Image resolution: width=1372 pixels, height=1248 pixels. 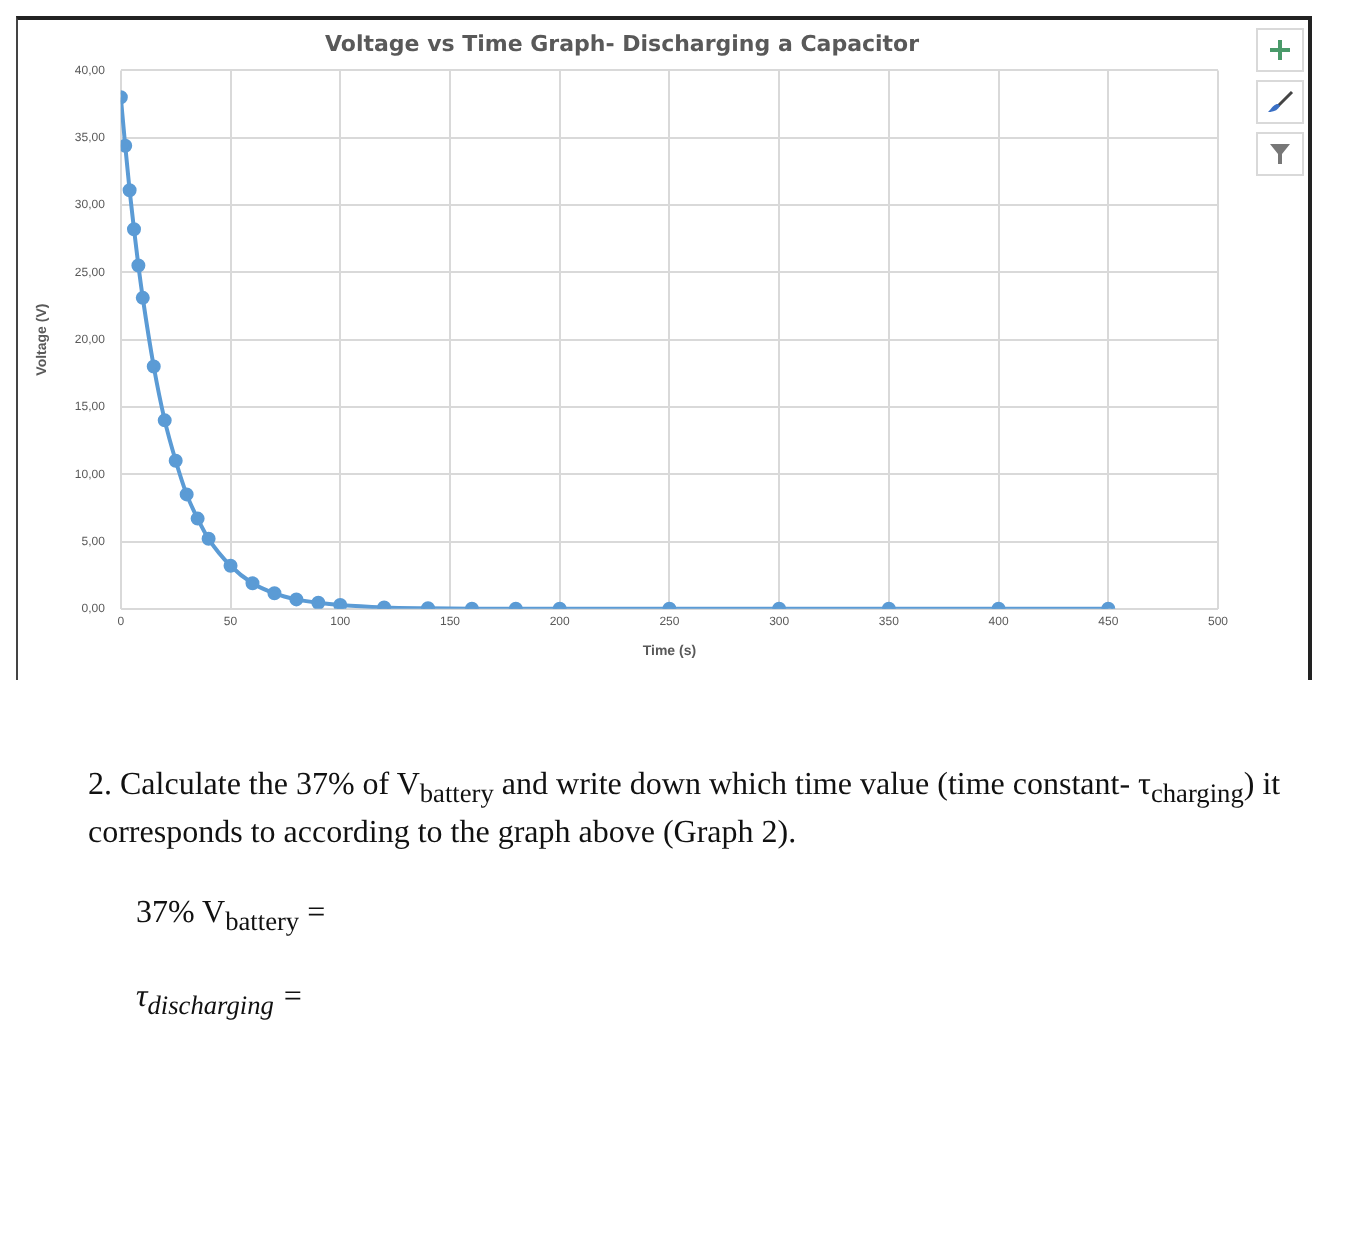 What do you see at coordinates (220, 1001) in the screenshot?
I see `text: τ$_{discharging}$ =` at bounding box center [220, 1001].